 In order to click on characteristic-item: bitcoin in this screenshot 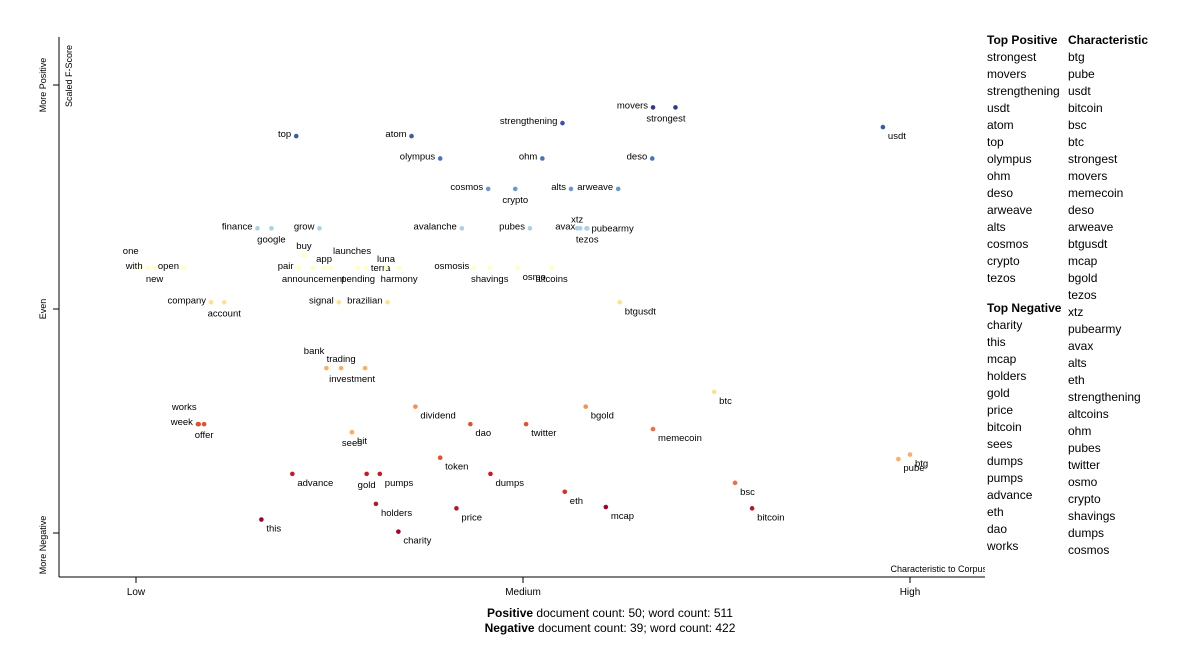, I will do `click(1085, 108)`.